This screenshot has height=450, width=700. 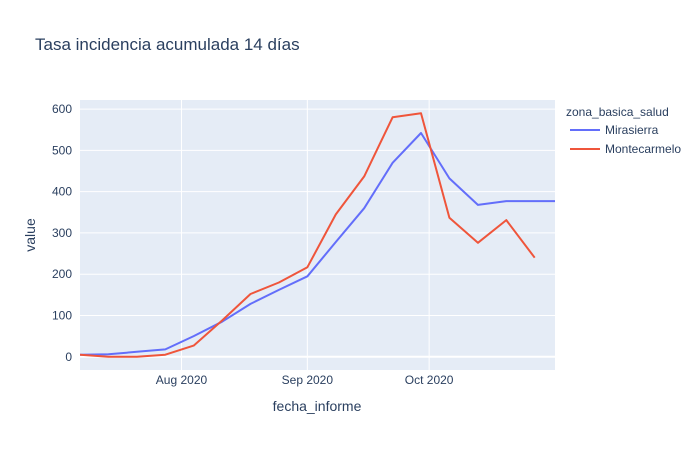 I want to click on y-tick-label: 300, so click(x=62, y=233).